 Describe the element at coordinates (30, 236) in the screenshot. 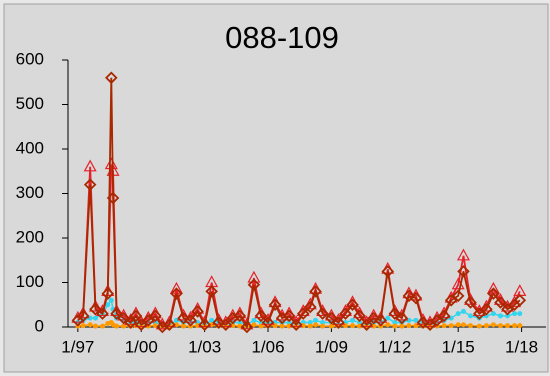

I see `y-tick-label: 200` at that location.